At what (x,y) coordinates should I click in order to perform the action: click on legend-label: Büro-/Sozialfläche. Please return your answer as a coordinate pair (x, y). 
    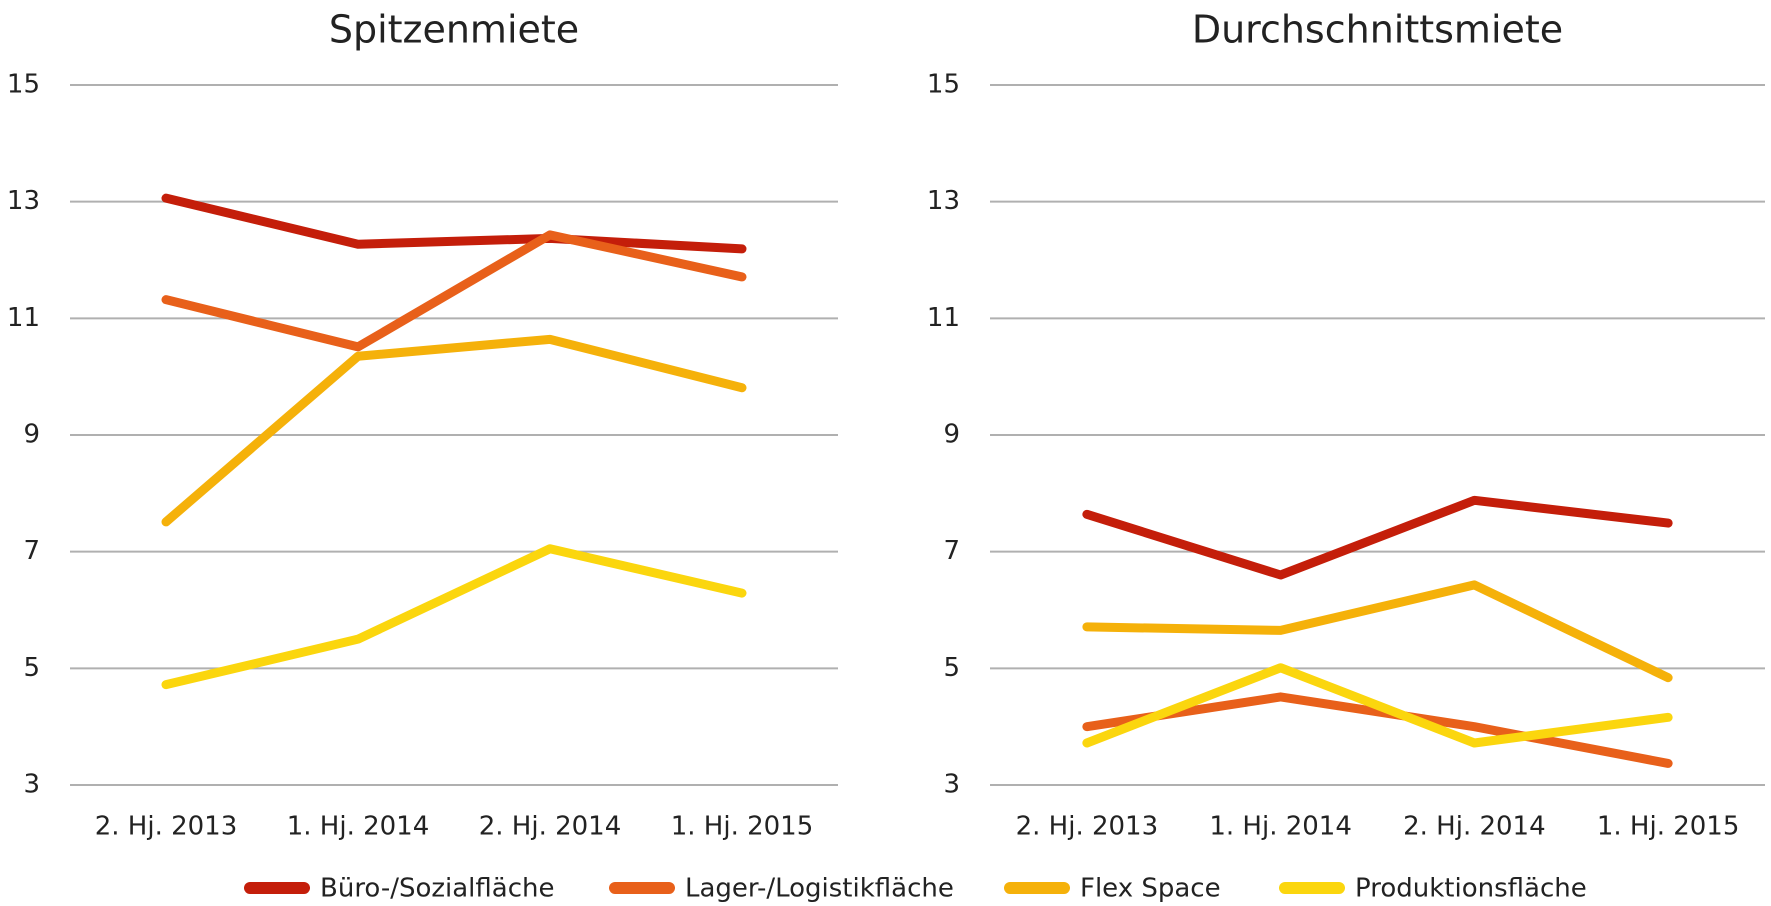
    Looking at the image, I should click on (437, 889).